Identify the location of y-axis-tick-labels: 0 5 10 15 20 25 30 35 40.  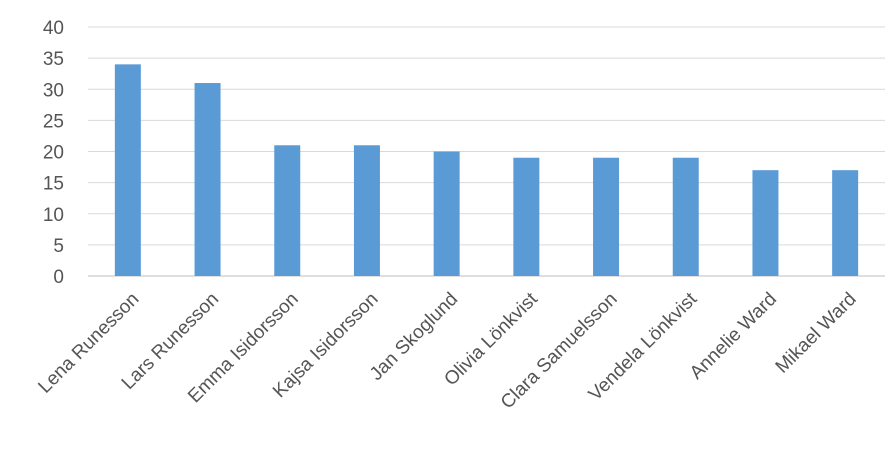
(53, 153).